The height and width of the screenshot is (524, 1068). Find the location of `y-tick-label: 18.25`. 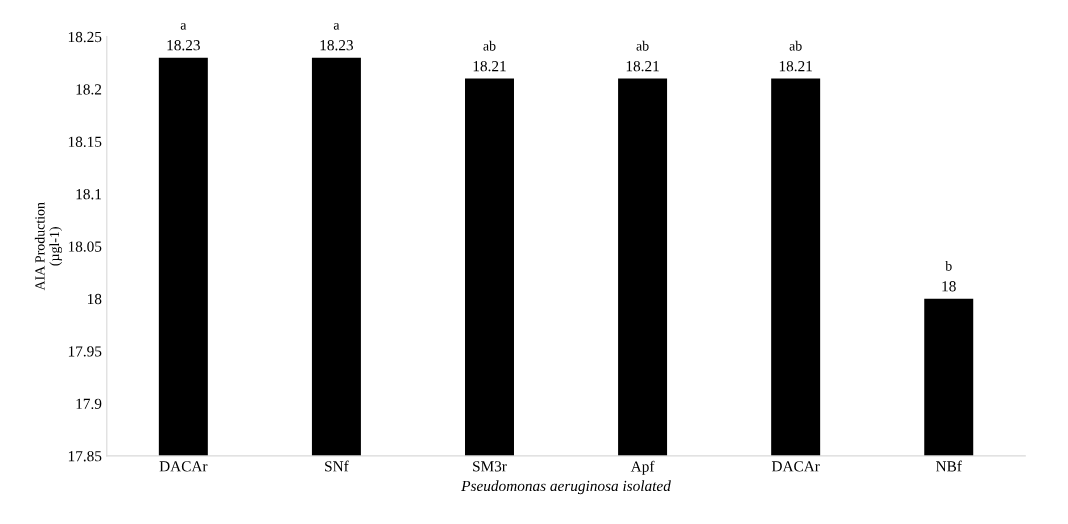

y-tick-label: 18.25 is located at coordinates (85, 37).